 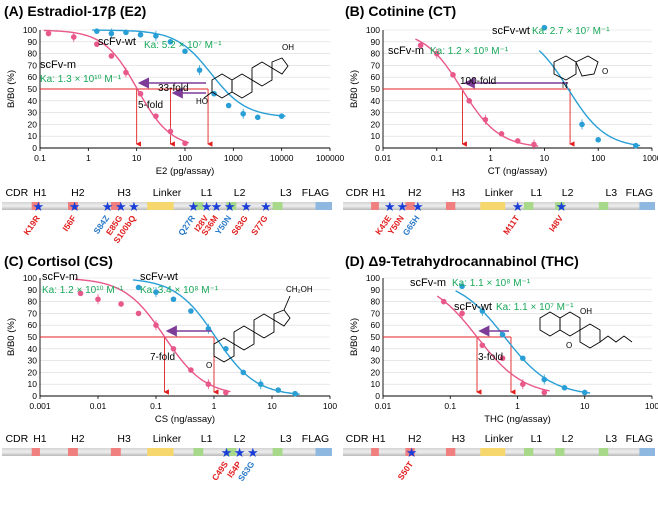 I want to click on panel-d-ytick-label: 10, so click(x=376, y=384).